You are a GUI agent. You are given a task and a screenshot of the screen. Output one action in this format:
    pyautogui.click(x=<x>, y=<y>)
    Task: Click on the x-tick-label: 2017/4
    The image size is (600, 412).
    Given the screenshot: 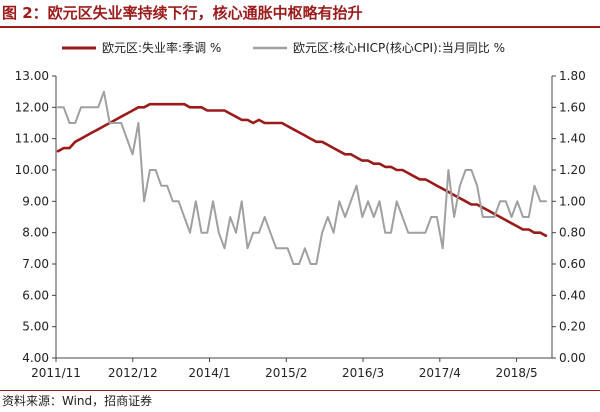 What is the action you would take?
    pyautogui.click(x=440, y=373)
    